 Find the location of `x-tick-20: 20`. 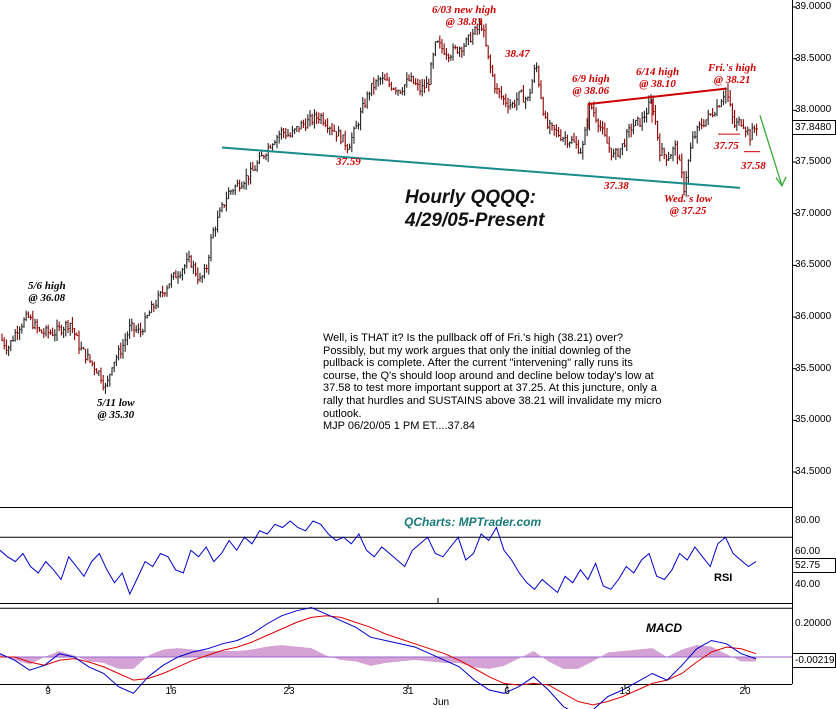

x-tick-20: 20 is located at coordinates (745, 691).